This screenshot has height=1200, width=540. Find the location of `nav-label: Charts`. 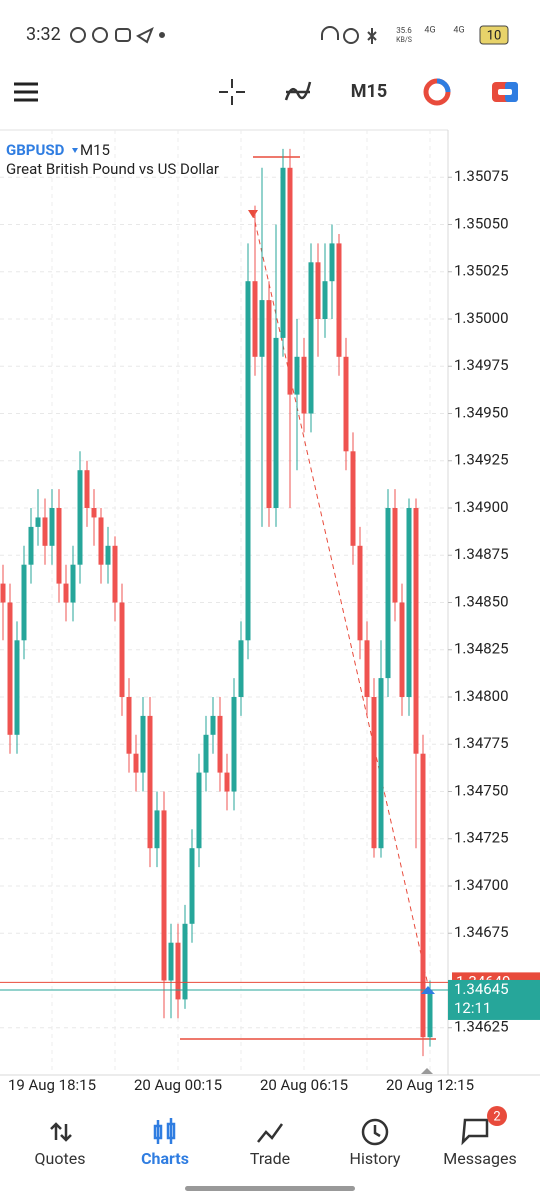

nav-label: Charts is located at coordinates (165, 1158).